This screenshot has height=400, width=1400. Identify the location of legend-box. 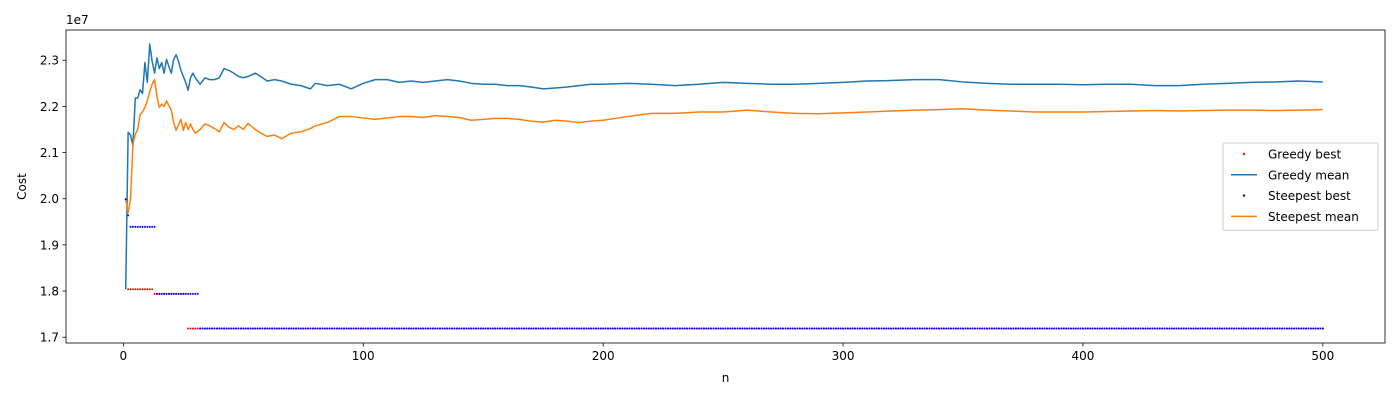
(1300, 186).